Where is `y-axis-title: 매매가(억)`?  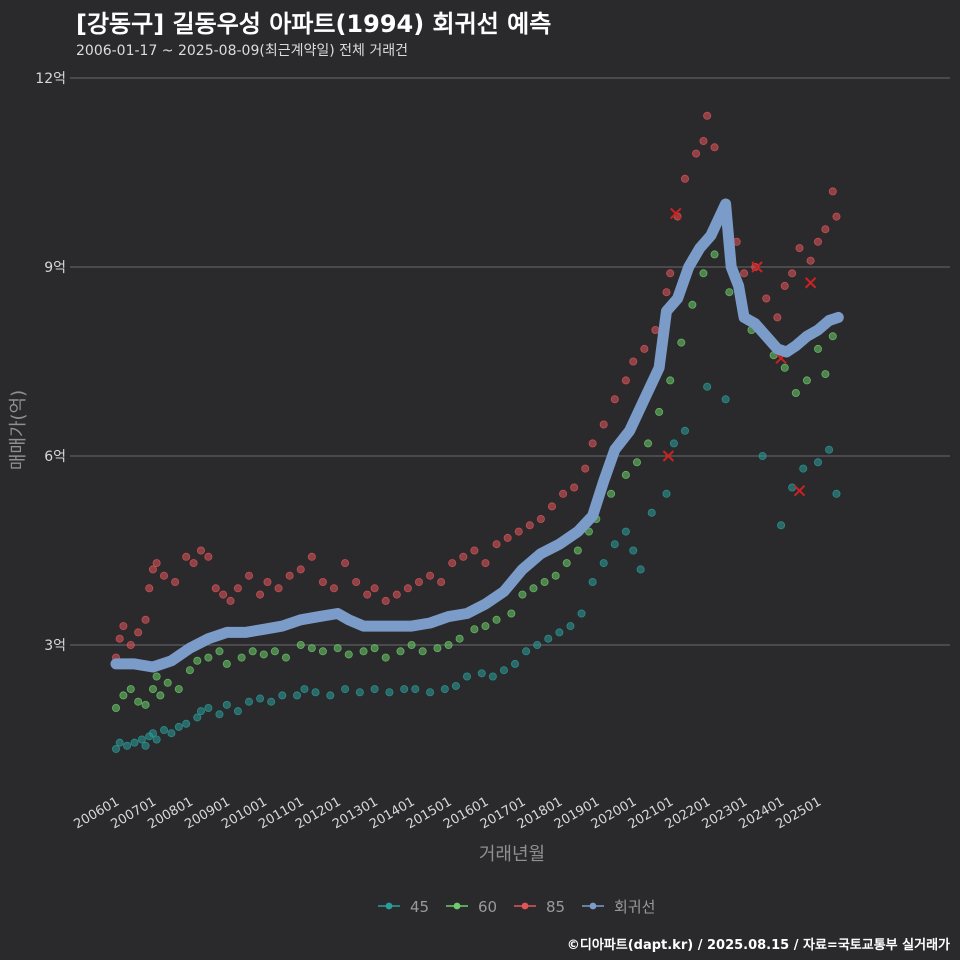 y-axis-title: 매매가(억) is located at coordinates (18, 430).